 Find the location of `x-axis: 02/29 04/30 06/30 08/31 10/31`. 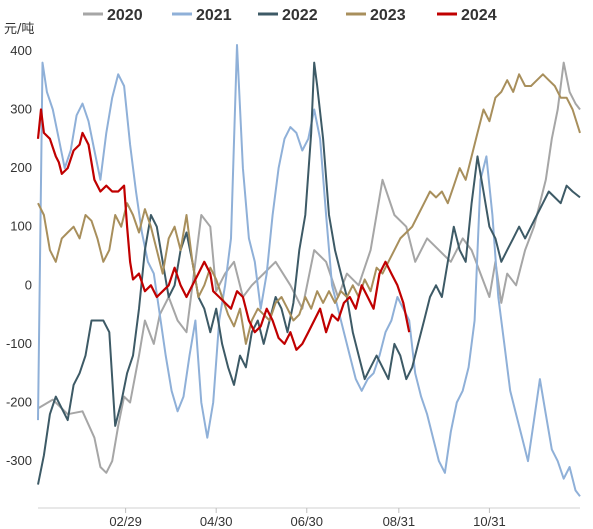

x-axis: 02/29 04/30 06/30 08/31 10/31 is located at coordinates (309, 518).